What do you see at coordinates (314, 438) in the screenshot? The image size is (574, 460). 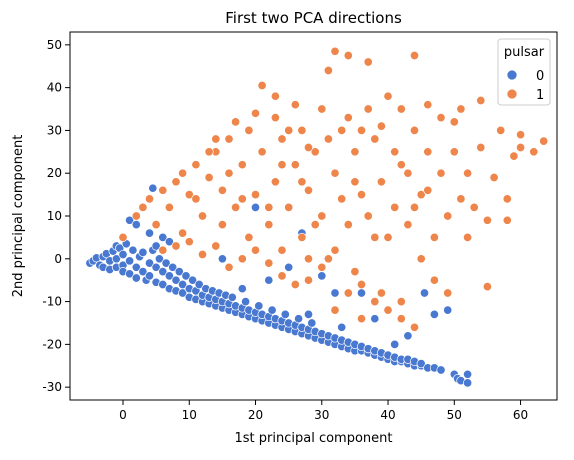 I see `x-axis-label: 1st principal component` at bounding box center [314, 438].